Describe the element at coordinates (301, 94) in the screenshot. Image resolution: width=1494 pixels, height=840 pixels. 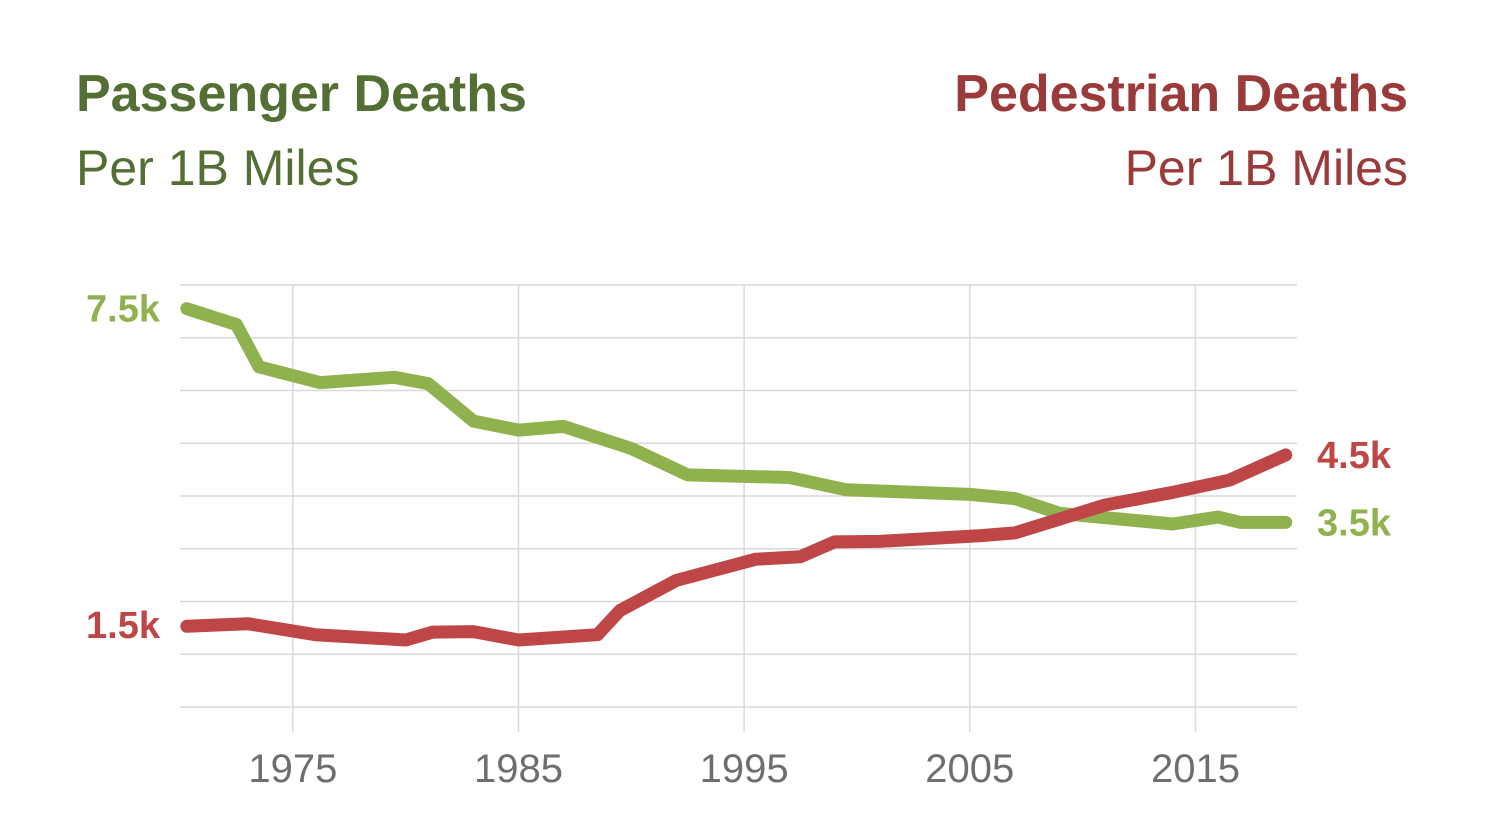
I see `passenger-title: Passenger Deaths` at that location.